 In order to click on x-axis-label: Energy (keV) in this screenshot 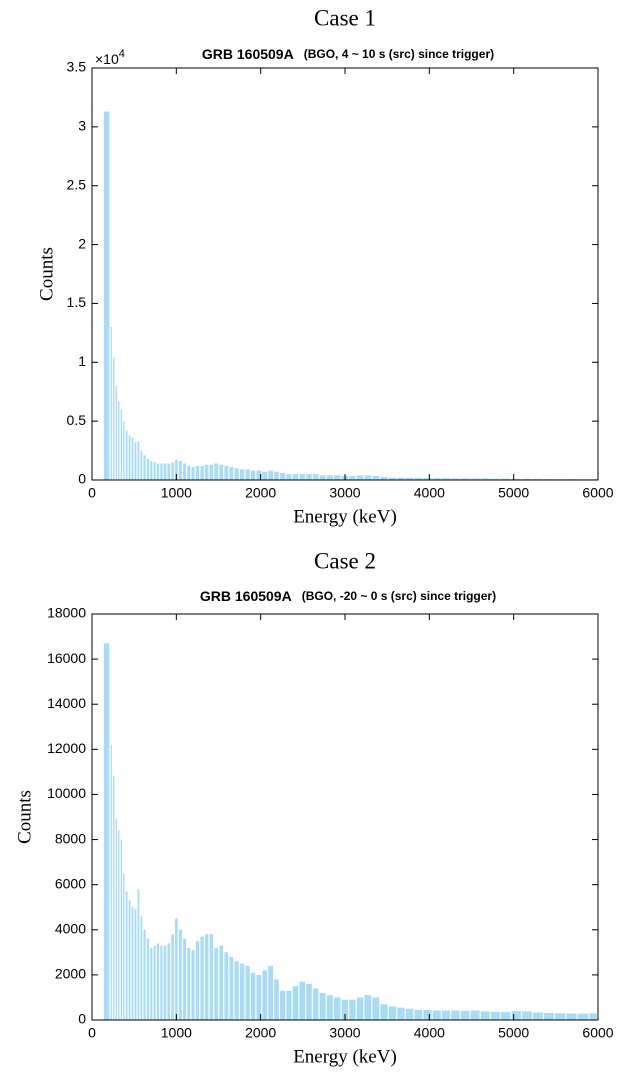, I will do `click(345, 516)`.